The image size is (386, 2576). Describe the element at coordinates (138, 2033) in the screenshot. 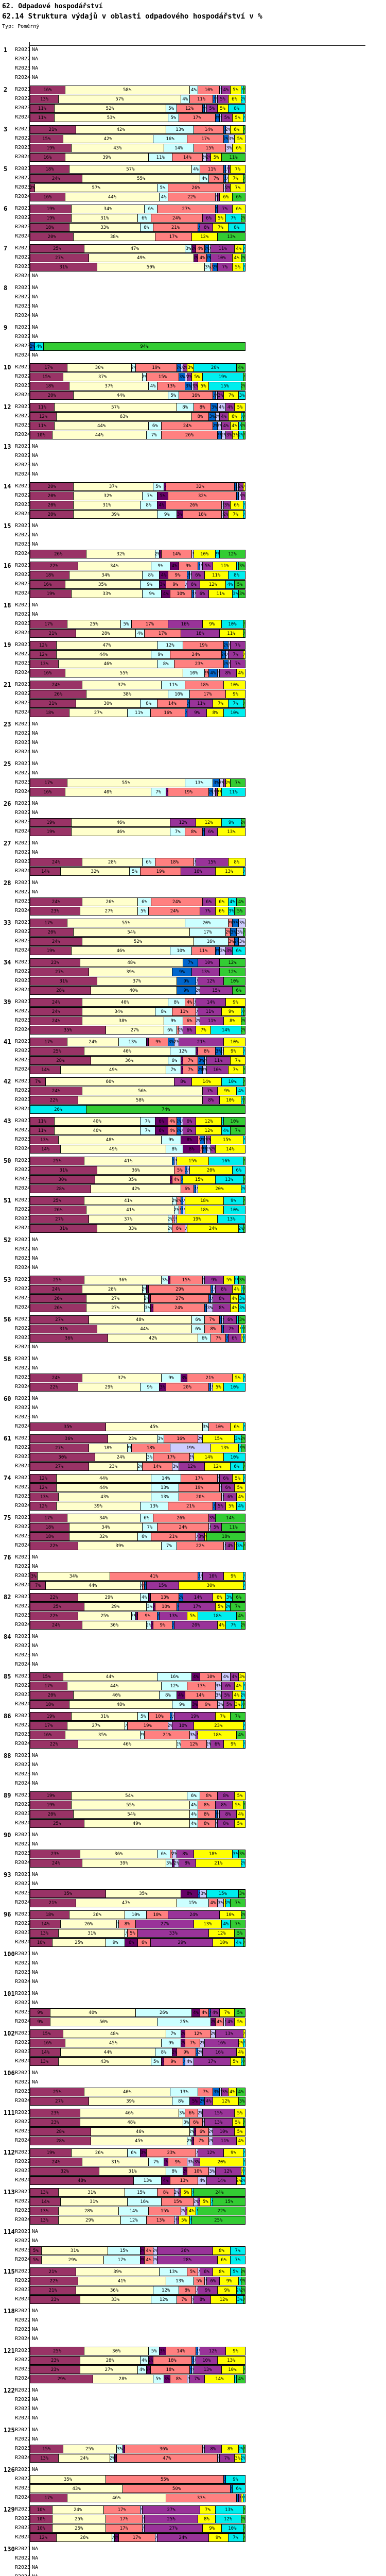

I see `stacked-bar: 15%48%7%2%12%2%13%1%` at that location.